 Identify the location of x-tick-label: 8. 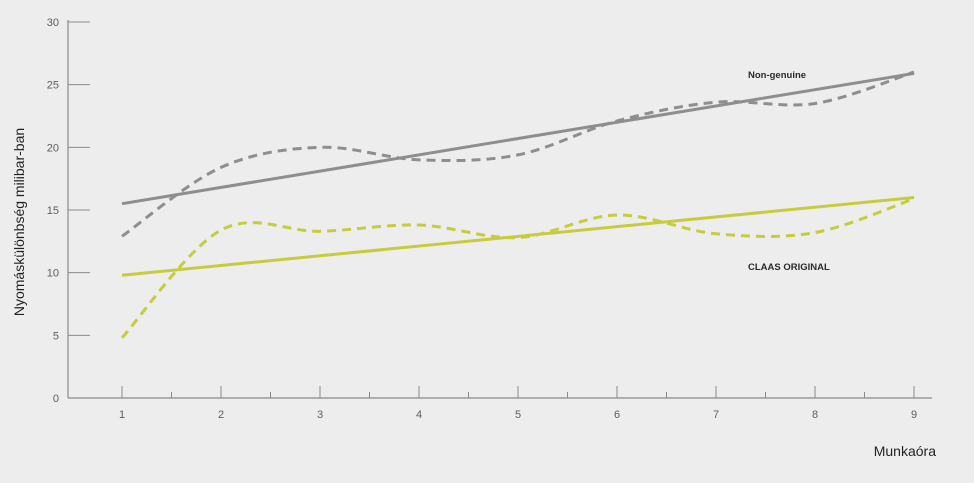
(815, 415).